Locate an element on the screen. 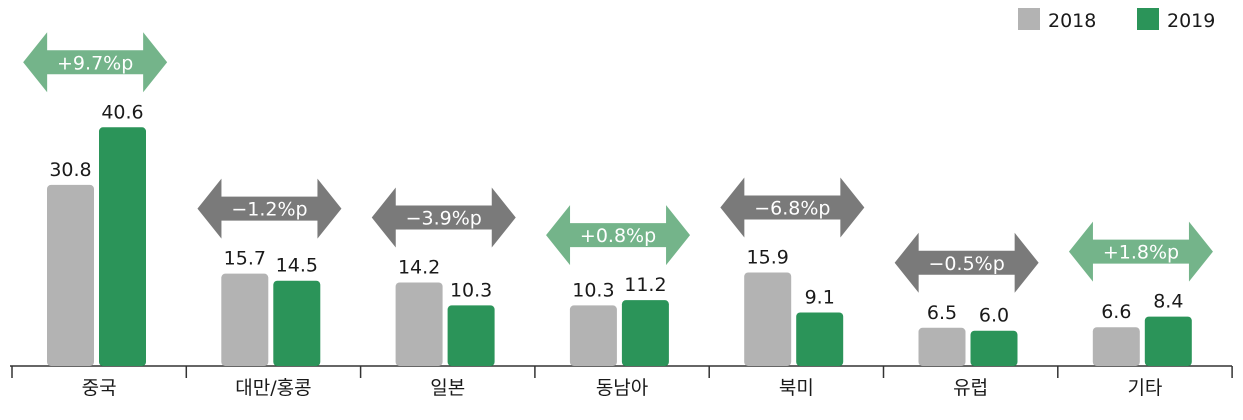  legend-label-2018: 2018 is located at coordinates (1072, 21).